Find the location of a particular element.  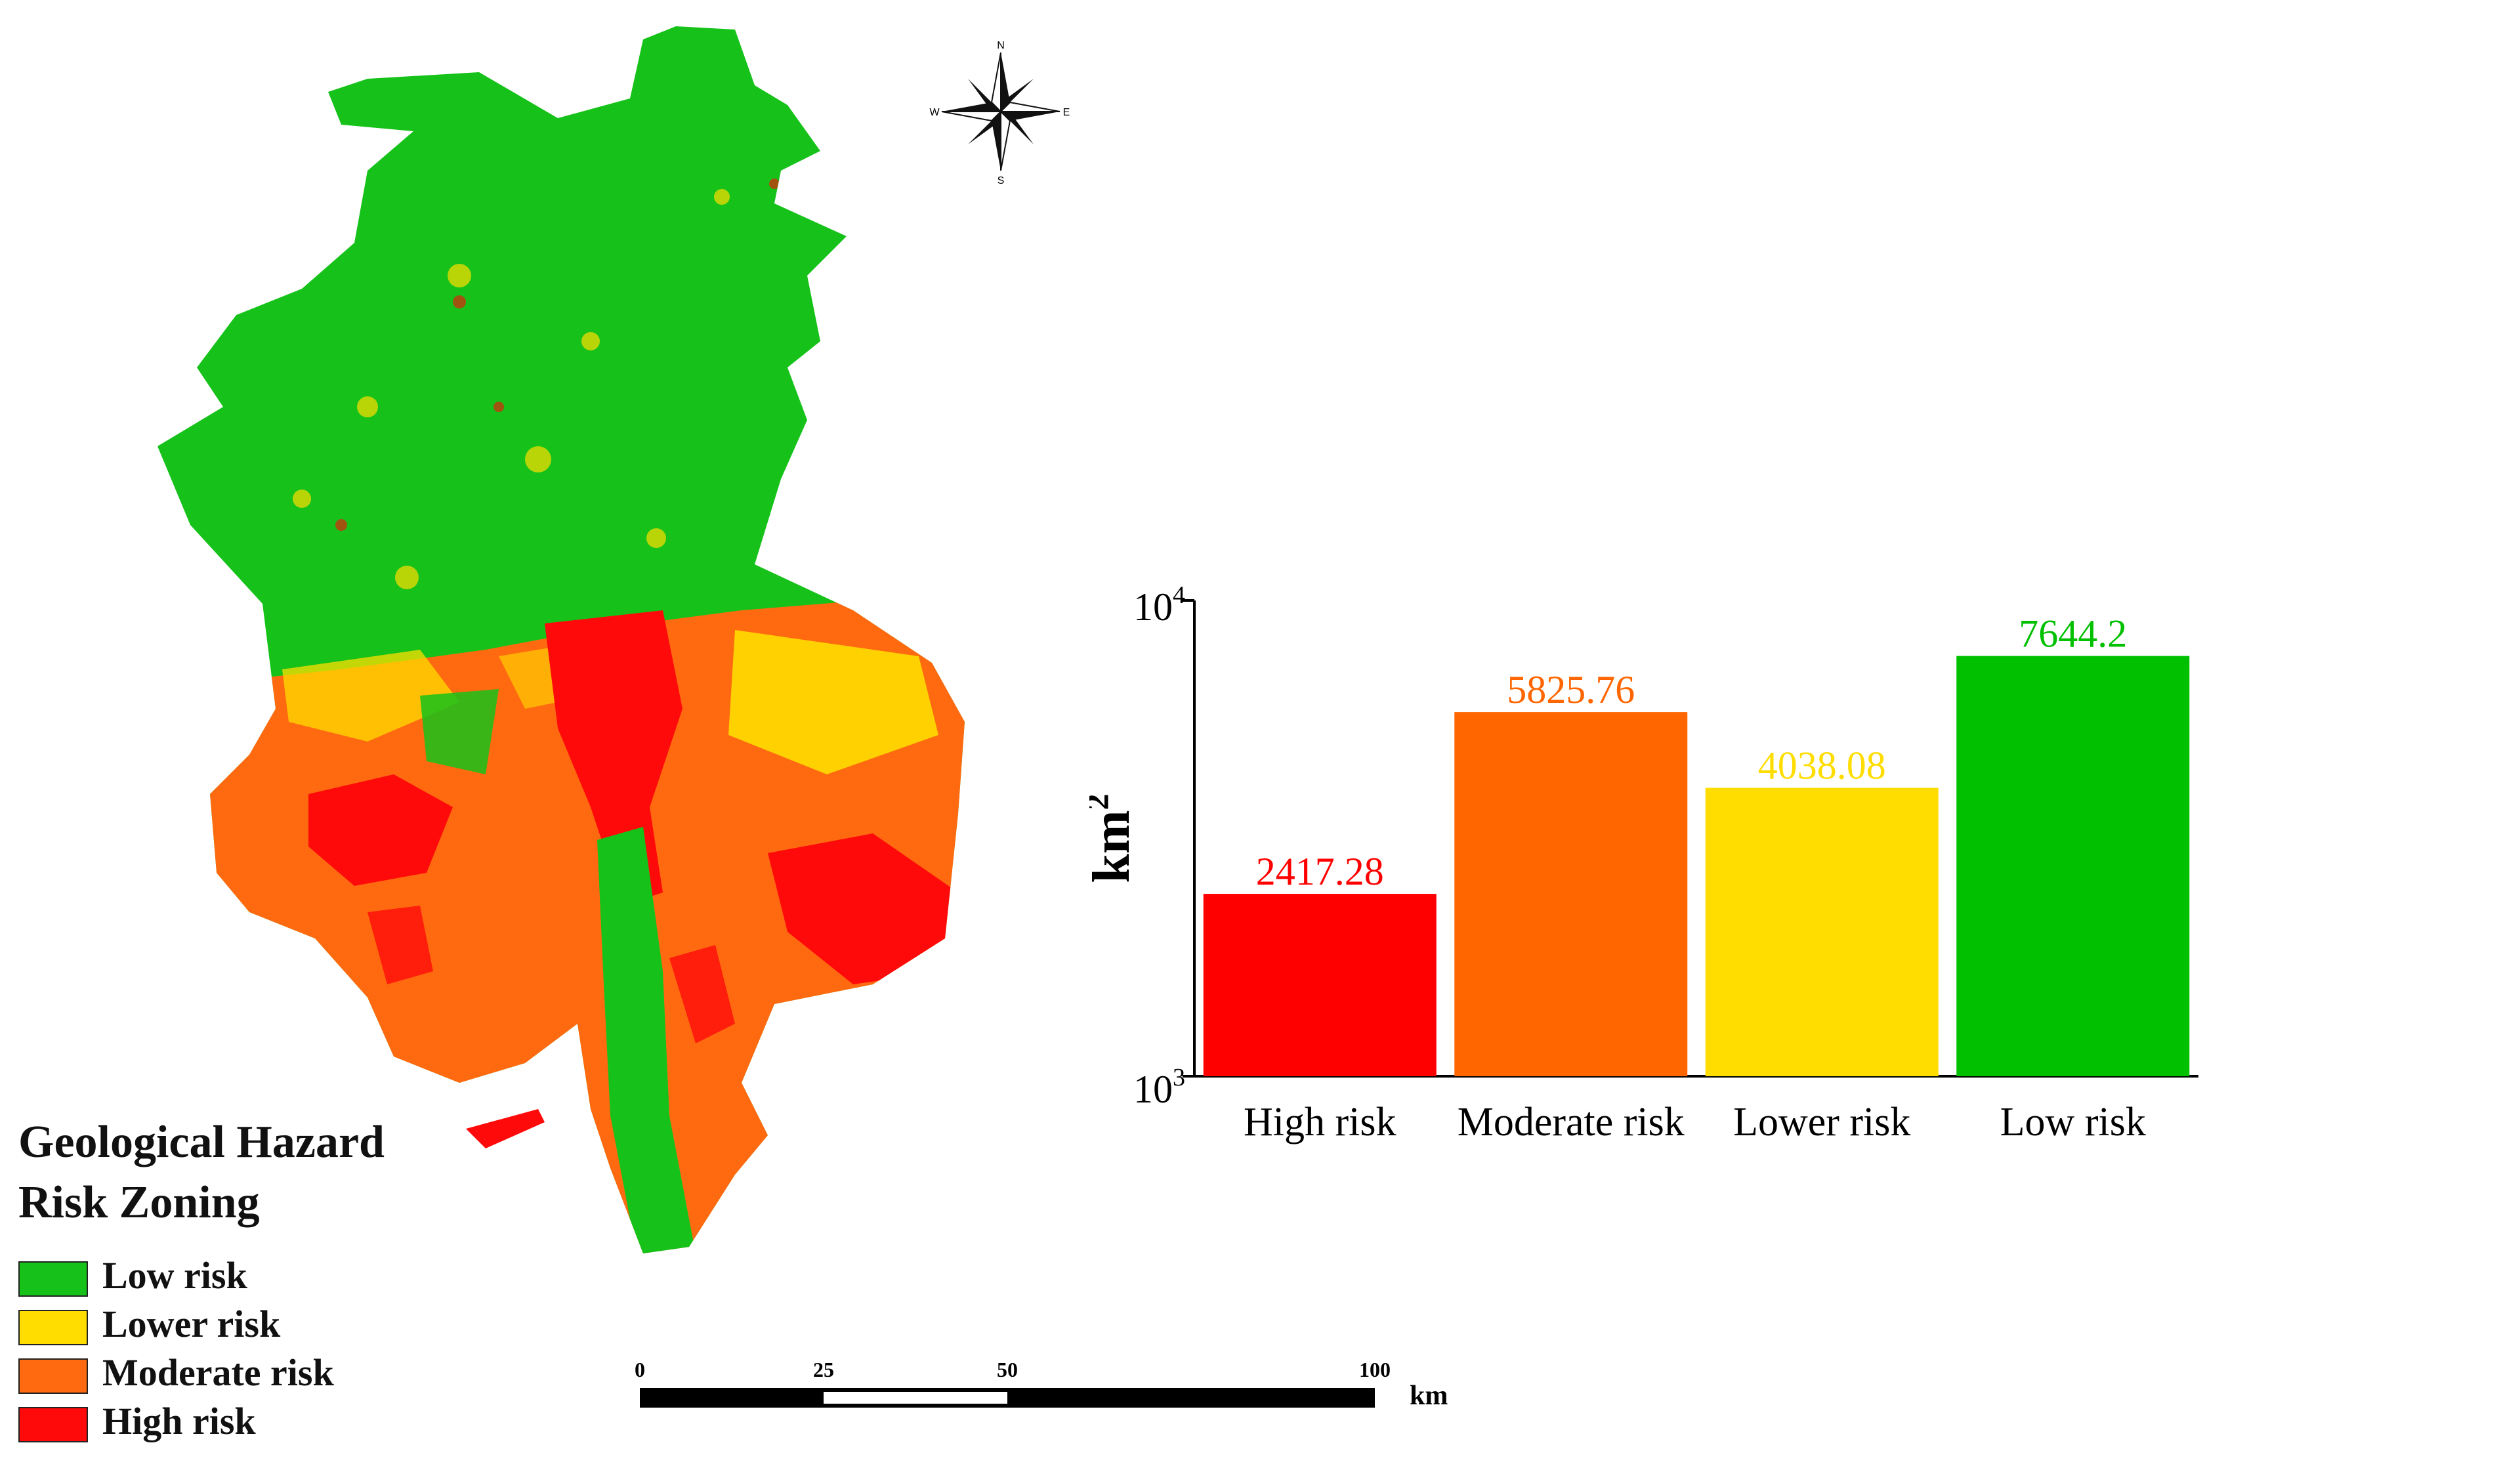

y-tick-sup-bottom: 3 is located at coordinates (1179, 1078).